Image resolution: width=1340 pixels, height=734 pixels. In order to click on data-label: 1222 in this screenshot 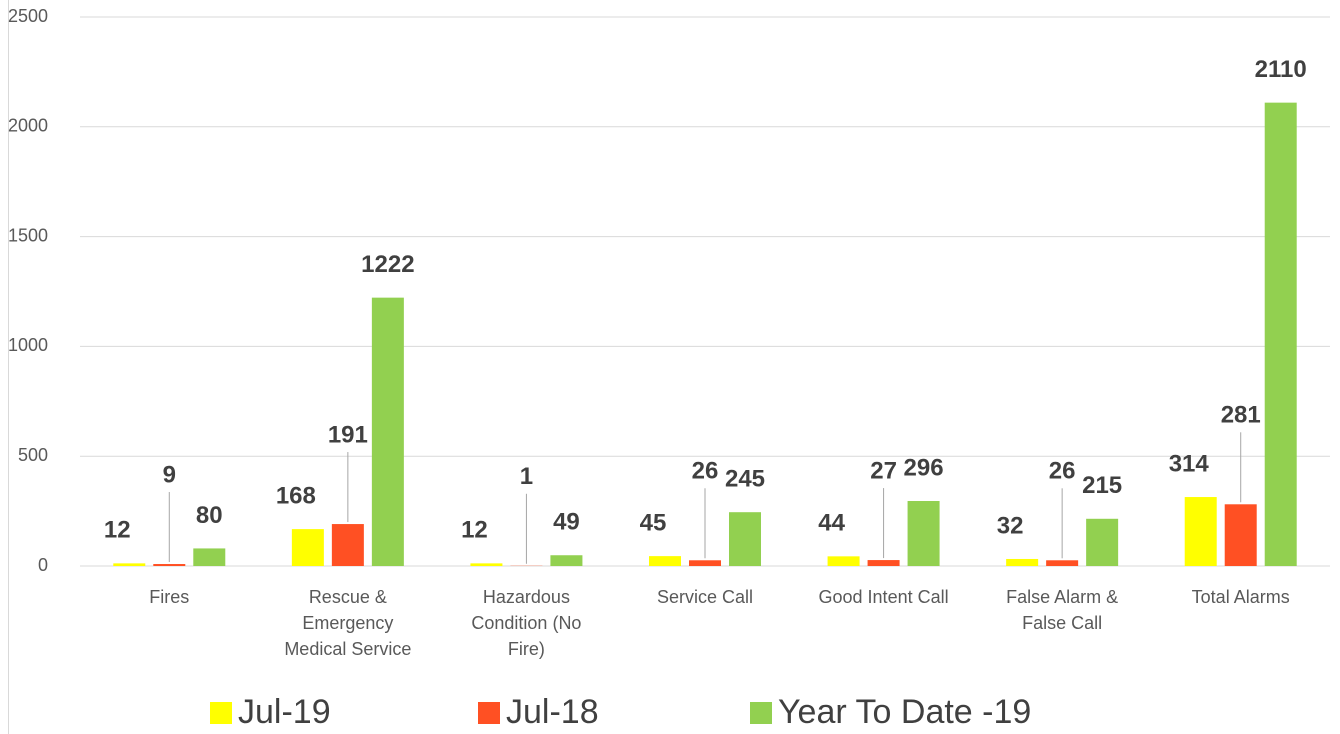, I will do `click(387, 264)`.